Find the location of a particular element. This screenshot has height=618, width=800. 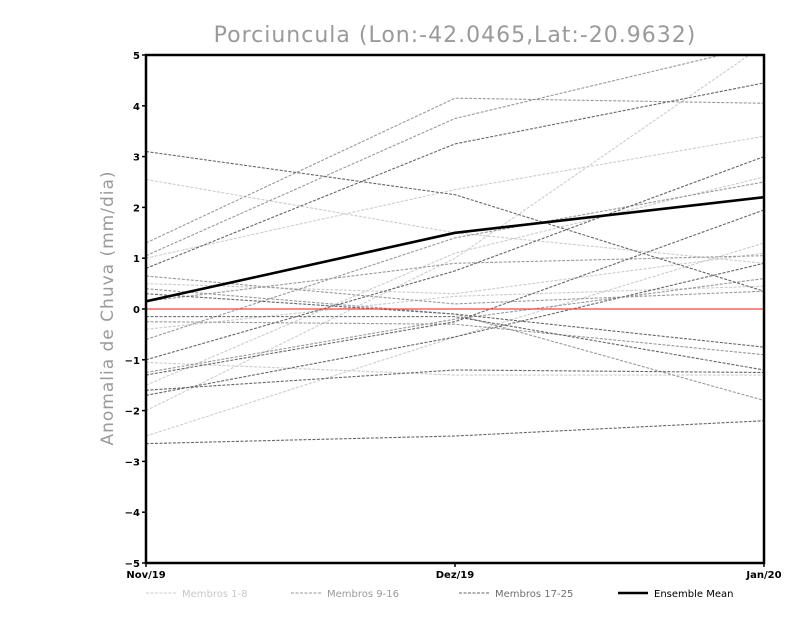

y-tick-label: 3 is located at coordinates (136, 158).